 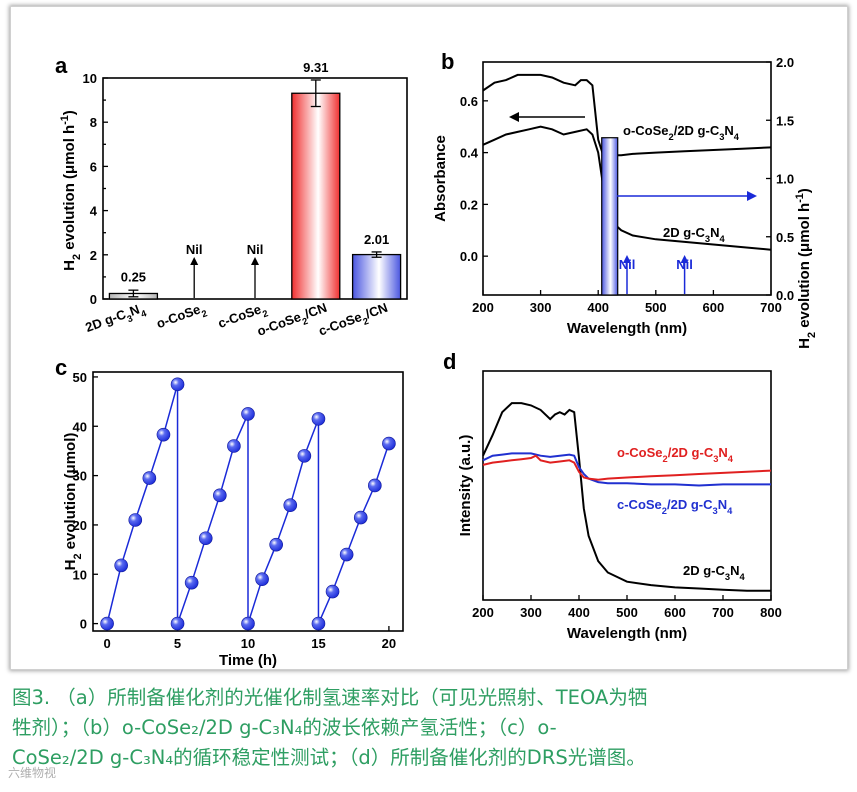 What do you see at coordinates (627, 188) in the screenshot?
I see `panel-b-absorbance-line` at bounding box center [627, 188].